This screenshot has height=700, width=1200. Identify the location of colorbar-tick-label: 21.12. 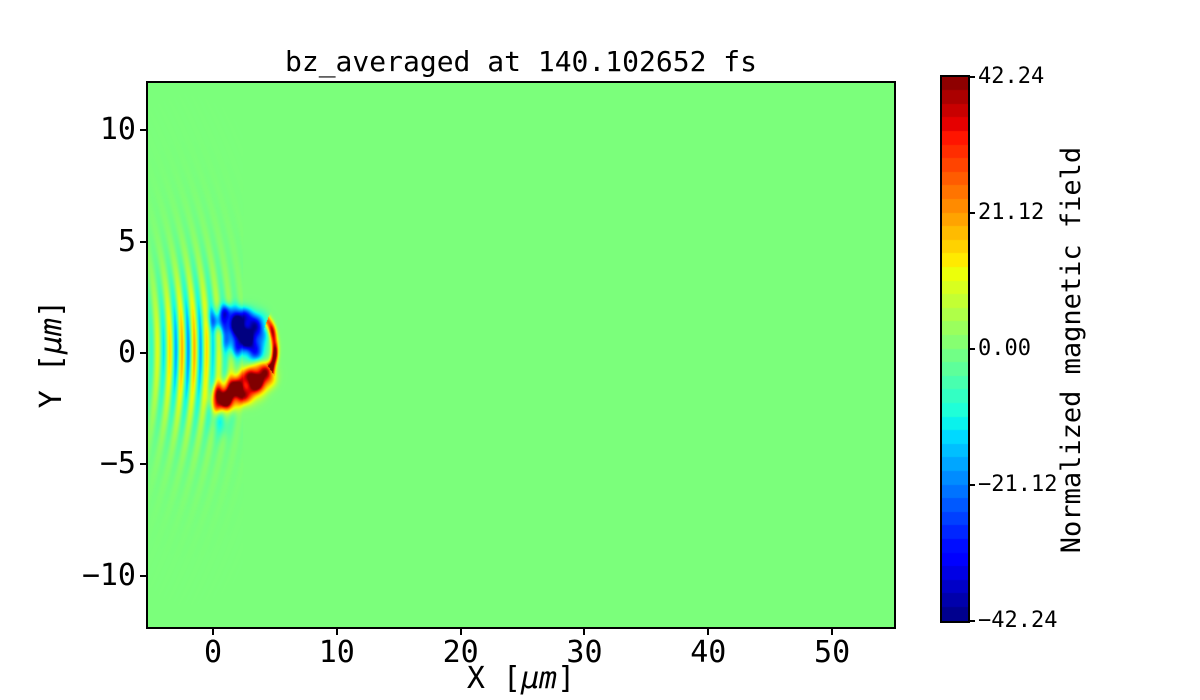
(1011, 212).